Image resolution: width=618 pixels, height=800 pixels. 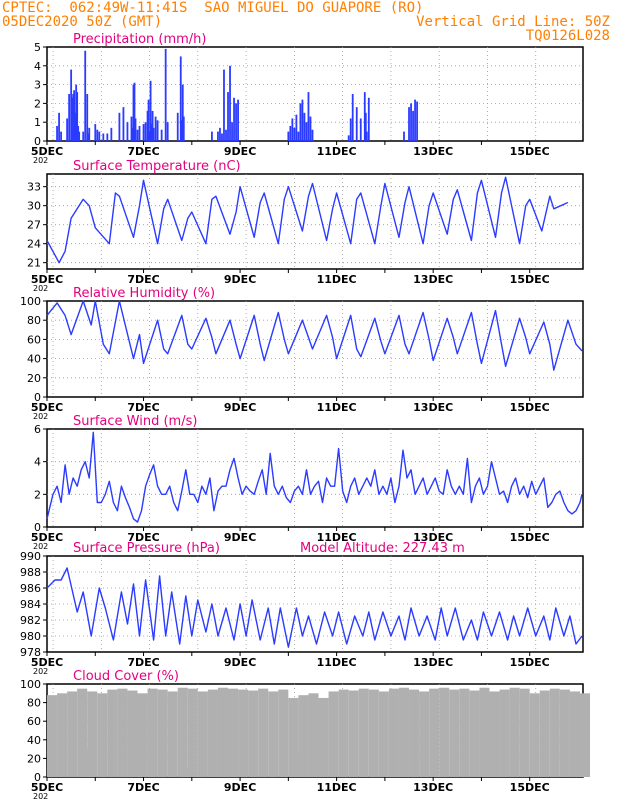 I want to click on y-tick-label: 2, so click(x=37, y=494).